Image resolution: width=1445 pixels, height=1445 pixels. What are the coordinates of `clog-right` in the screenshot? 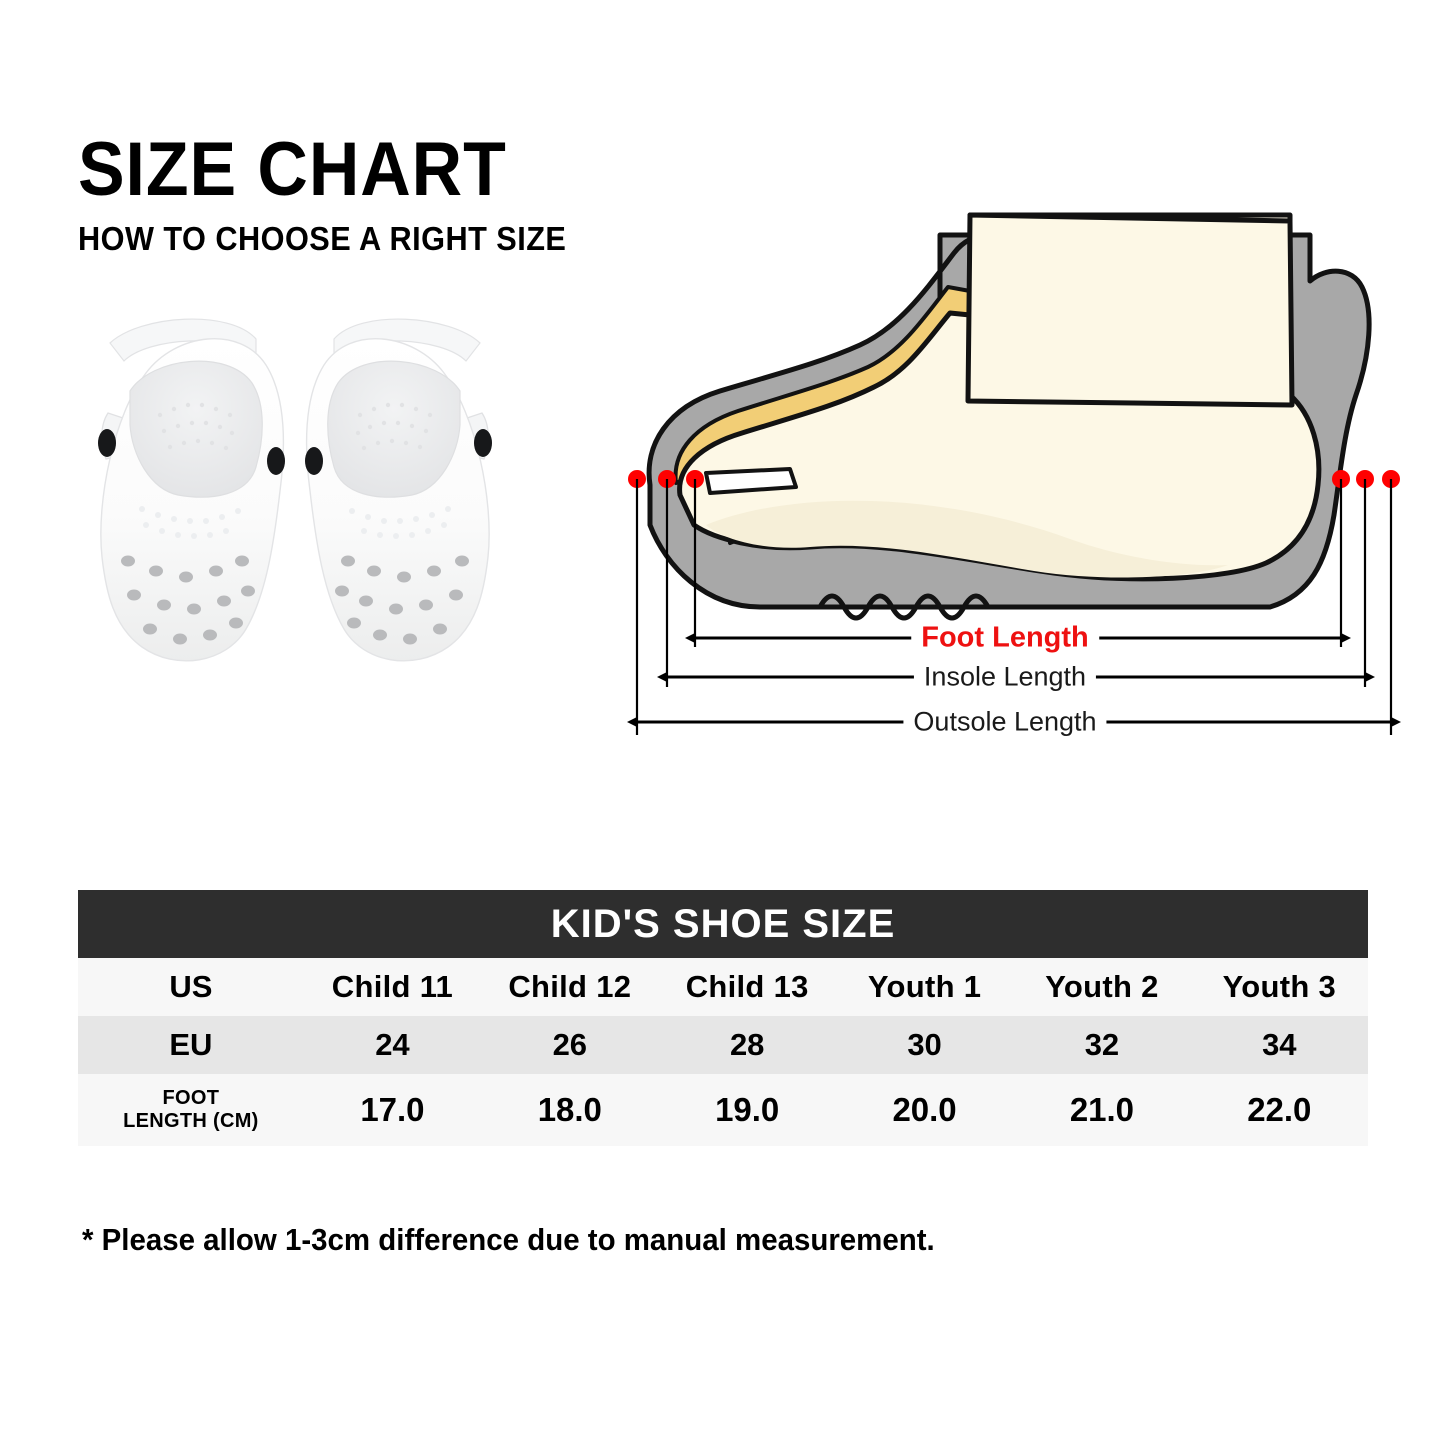 It's located at (398, 490).